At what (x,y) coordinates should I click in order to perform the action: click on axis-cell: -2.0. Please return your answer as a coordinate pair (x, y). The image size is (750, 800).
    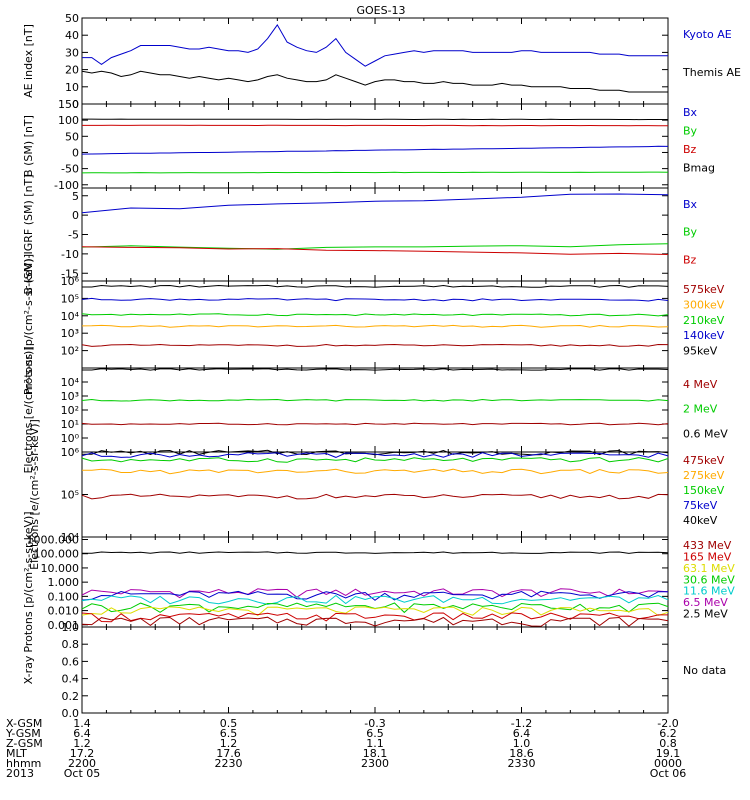
    Looking at the image, I should click on (667, 723).